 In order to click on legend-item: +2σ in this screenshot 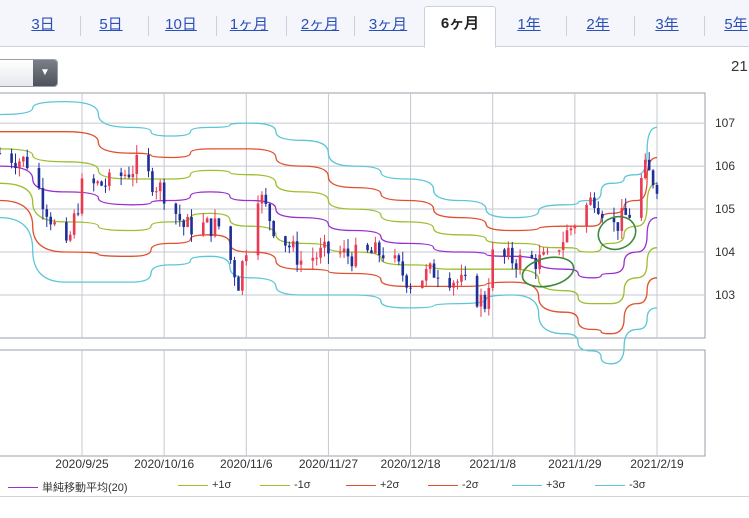, I will do `click(372, 485)`.